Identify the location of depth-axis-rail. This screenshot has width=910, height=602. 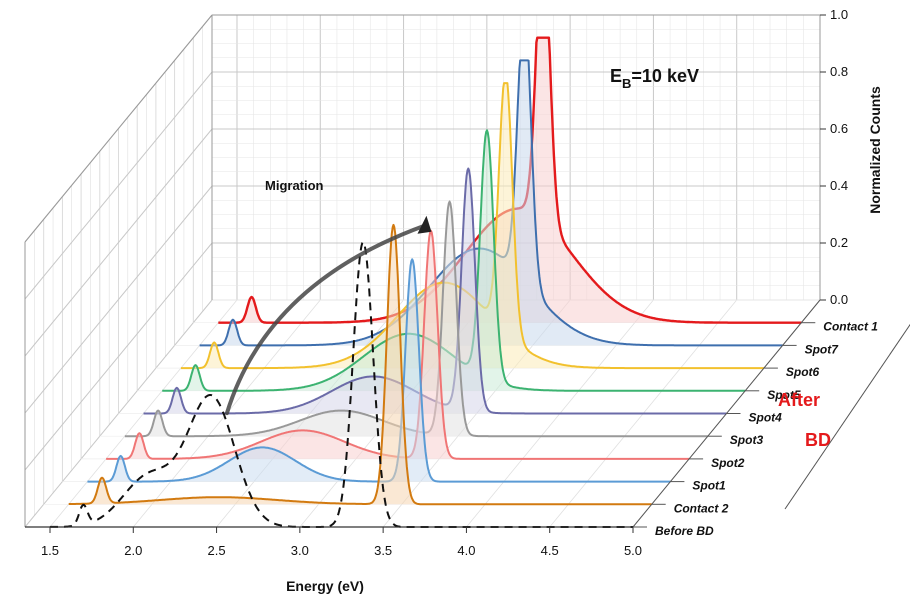
(847, 416).